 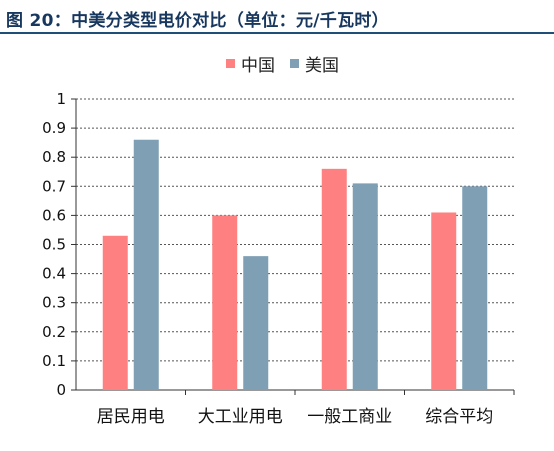 What do you see at coordinates (54, 303) in the screenshot?
I see `y-tick-label: 0.3` at bounding box center [54, 303].